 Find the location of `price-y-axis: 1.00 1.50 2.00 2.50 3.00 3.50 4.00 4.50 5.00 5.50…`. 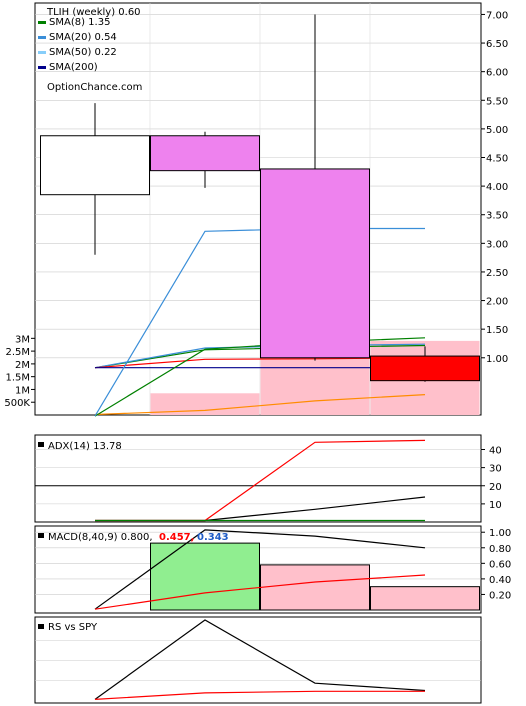

price-y-axis: 1.00 1.50 2.00 2.50 3.00 3.50 4.00 4.50 5.00 5.50… is located at coordinates (494, 187).